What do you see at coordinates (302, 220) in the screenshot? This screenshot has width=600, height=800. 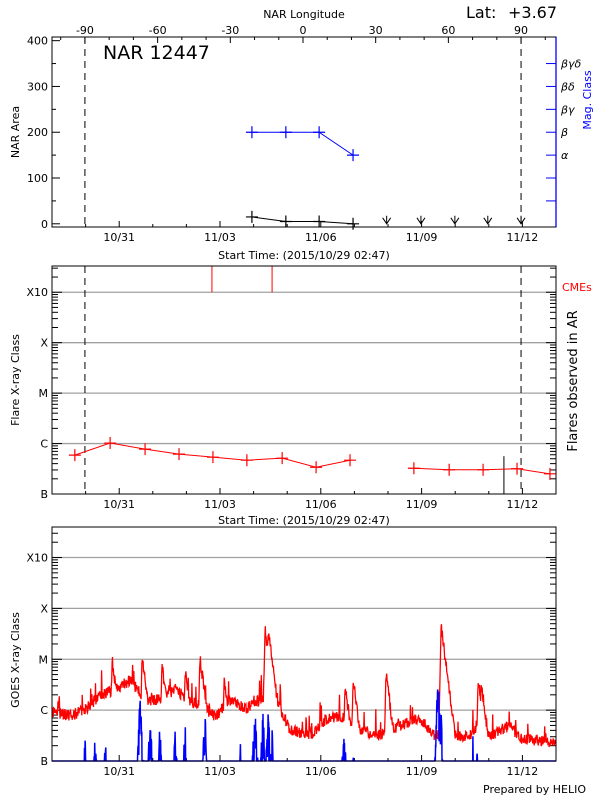 I see `nar-area-line` at bounding box center [302, 220].